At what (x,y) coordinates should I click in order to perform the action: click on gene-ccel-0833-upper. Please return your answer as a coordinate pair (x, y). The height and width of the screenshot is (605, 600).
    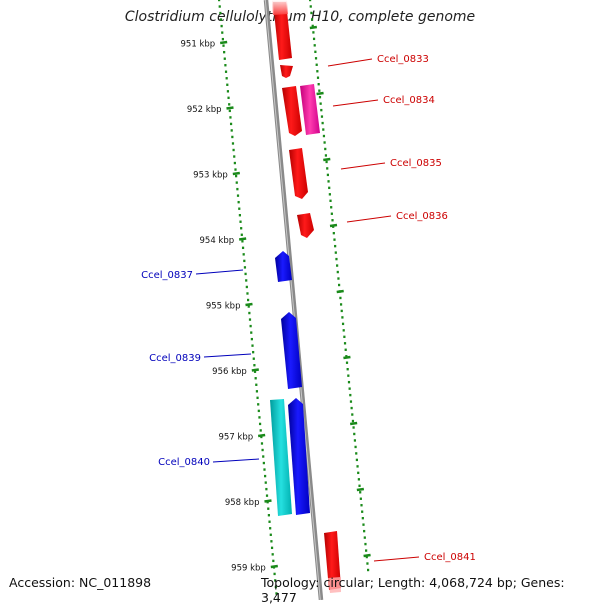
    Looking at the image, I should click on (282, 31).